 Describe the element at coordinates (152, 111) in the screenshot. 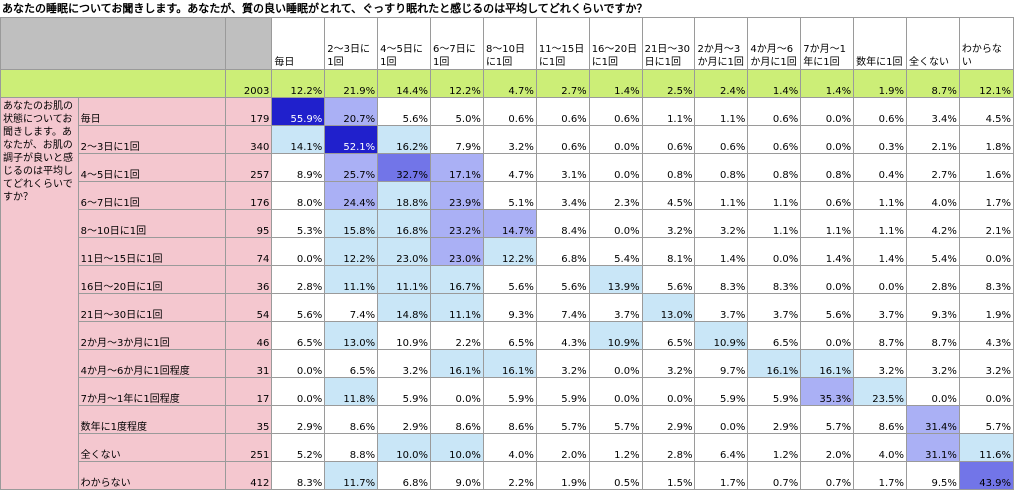

I see `row-label: 毎日` at that location.